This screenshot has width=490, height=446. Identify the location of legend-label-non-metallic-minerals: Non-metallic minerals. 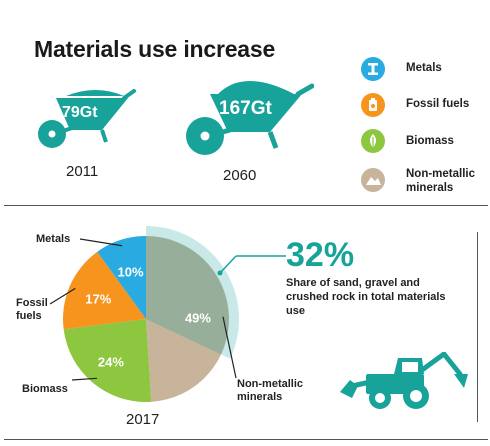
(441, 181).